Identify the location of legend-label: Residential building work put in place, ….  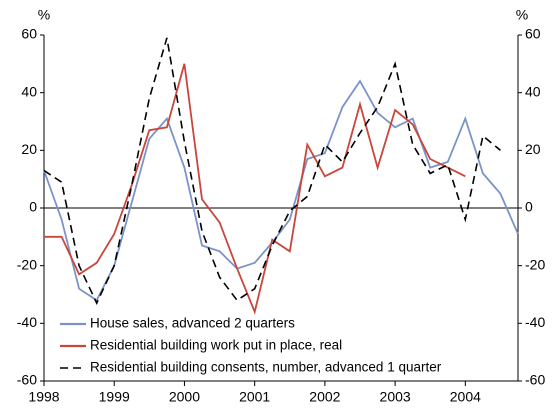
(216, 345).